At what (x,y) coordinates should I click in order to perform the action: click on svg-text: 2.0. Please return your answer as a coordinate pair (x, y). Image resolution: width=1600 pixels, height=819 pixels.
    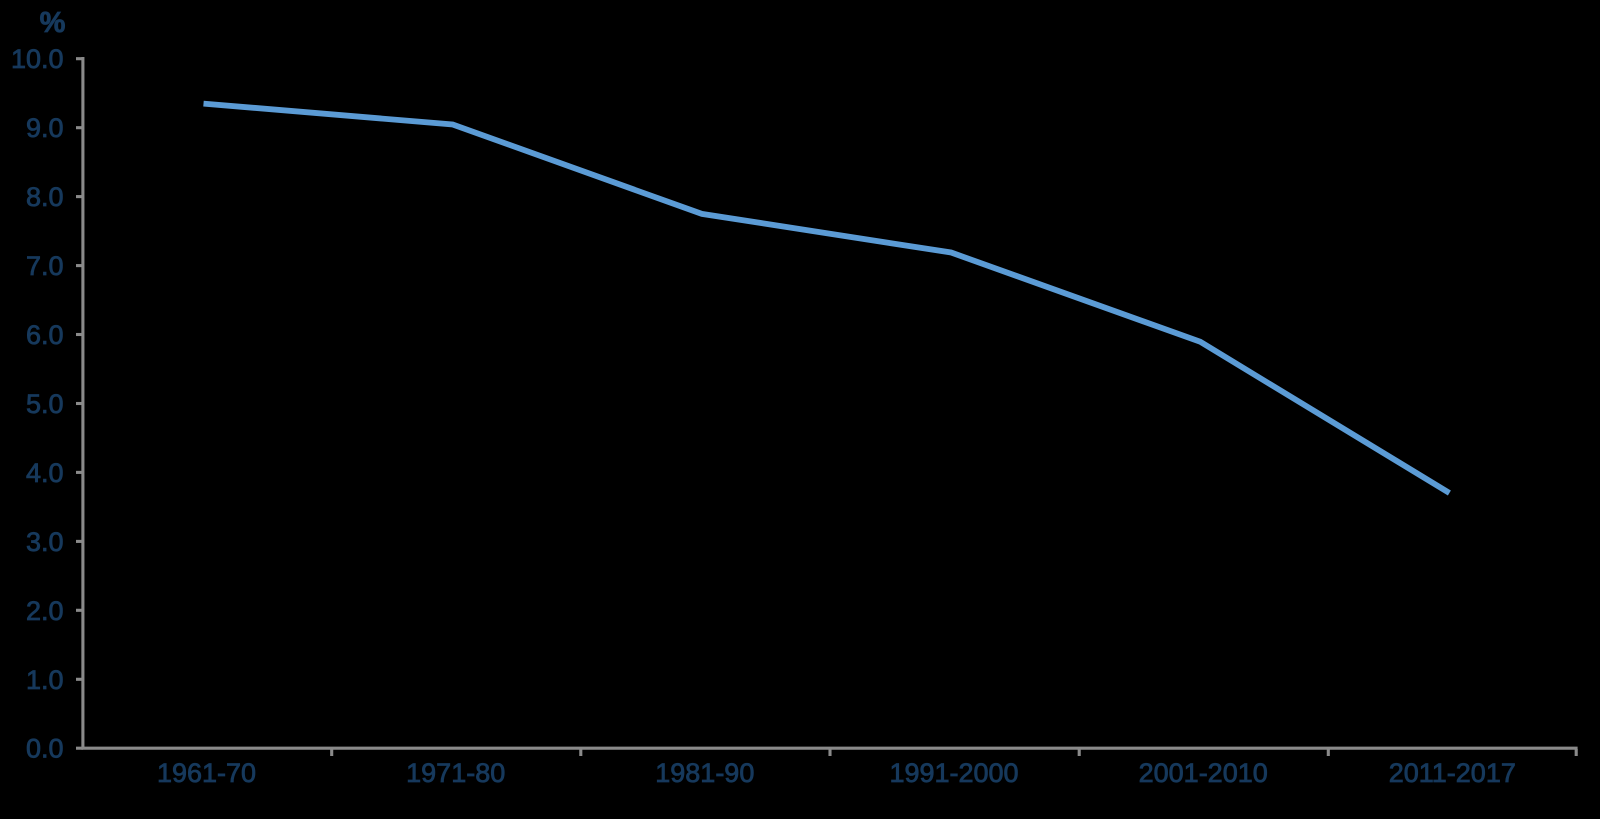
    Looking at the image, I should click on (45, 611).